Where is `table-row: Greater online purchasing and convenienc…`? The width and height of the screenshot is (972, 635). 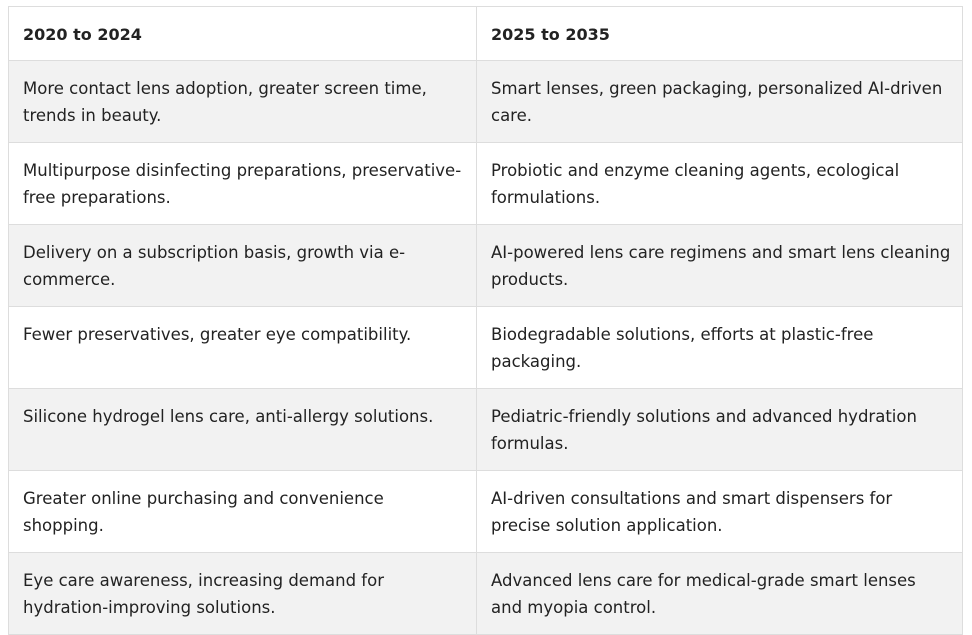 table-row: Greater online purchasing and convenienc… is located at coordinates (485, 511).